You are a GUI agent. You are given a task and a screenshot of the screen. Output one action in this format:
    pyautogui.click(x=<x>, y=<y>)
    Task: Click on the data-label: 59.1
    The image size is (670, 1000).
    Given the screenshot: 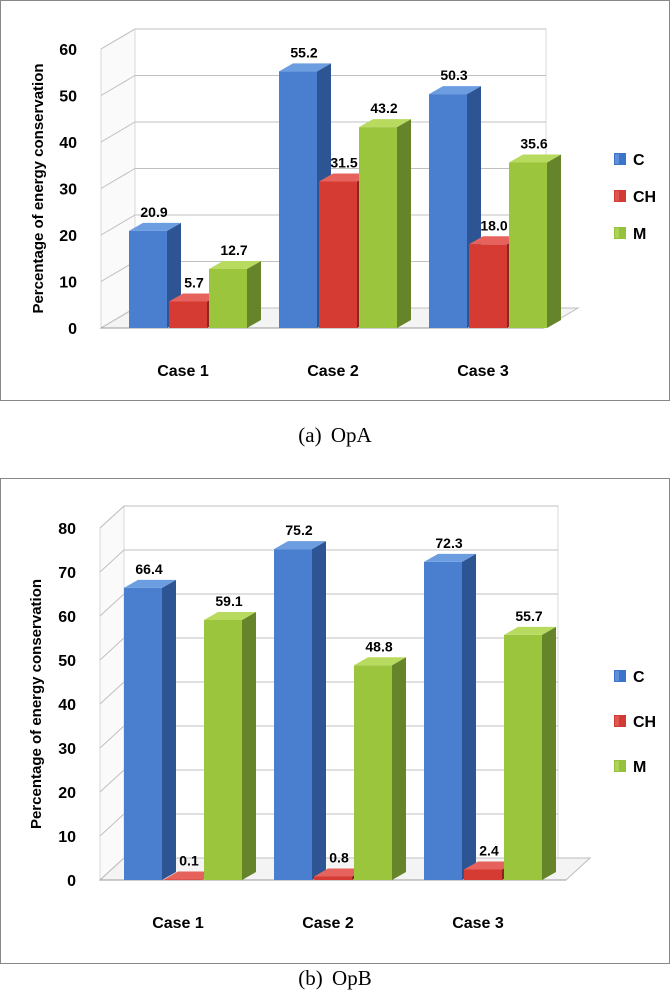 What is the action you would take?
    pyautogui.click(x=228, y=601)
    